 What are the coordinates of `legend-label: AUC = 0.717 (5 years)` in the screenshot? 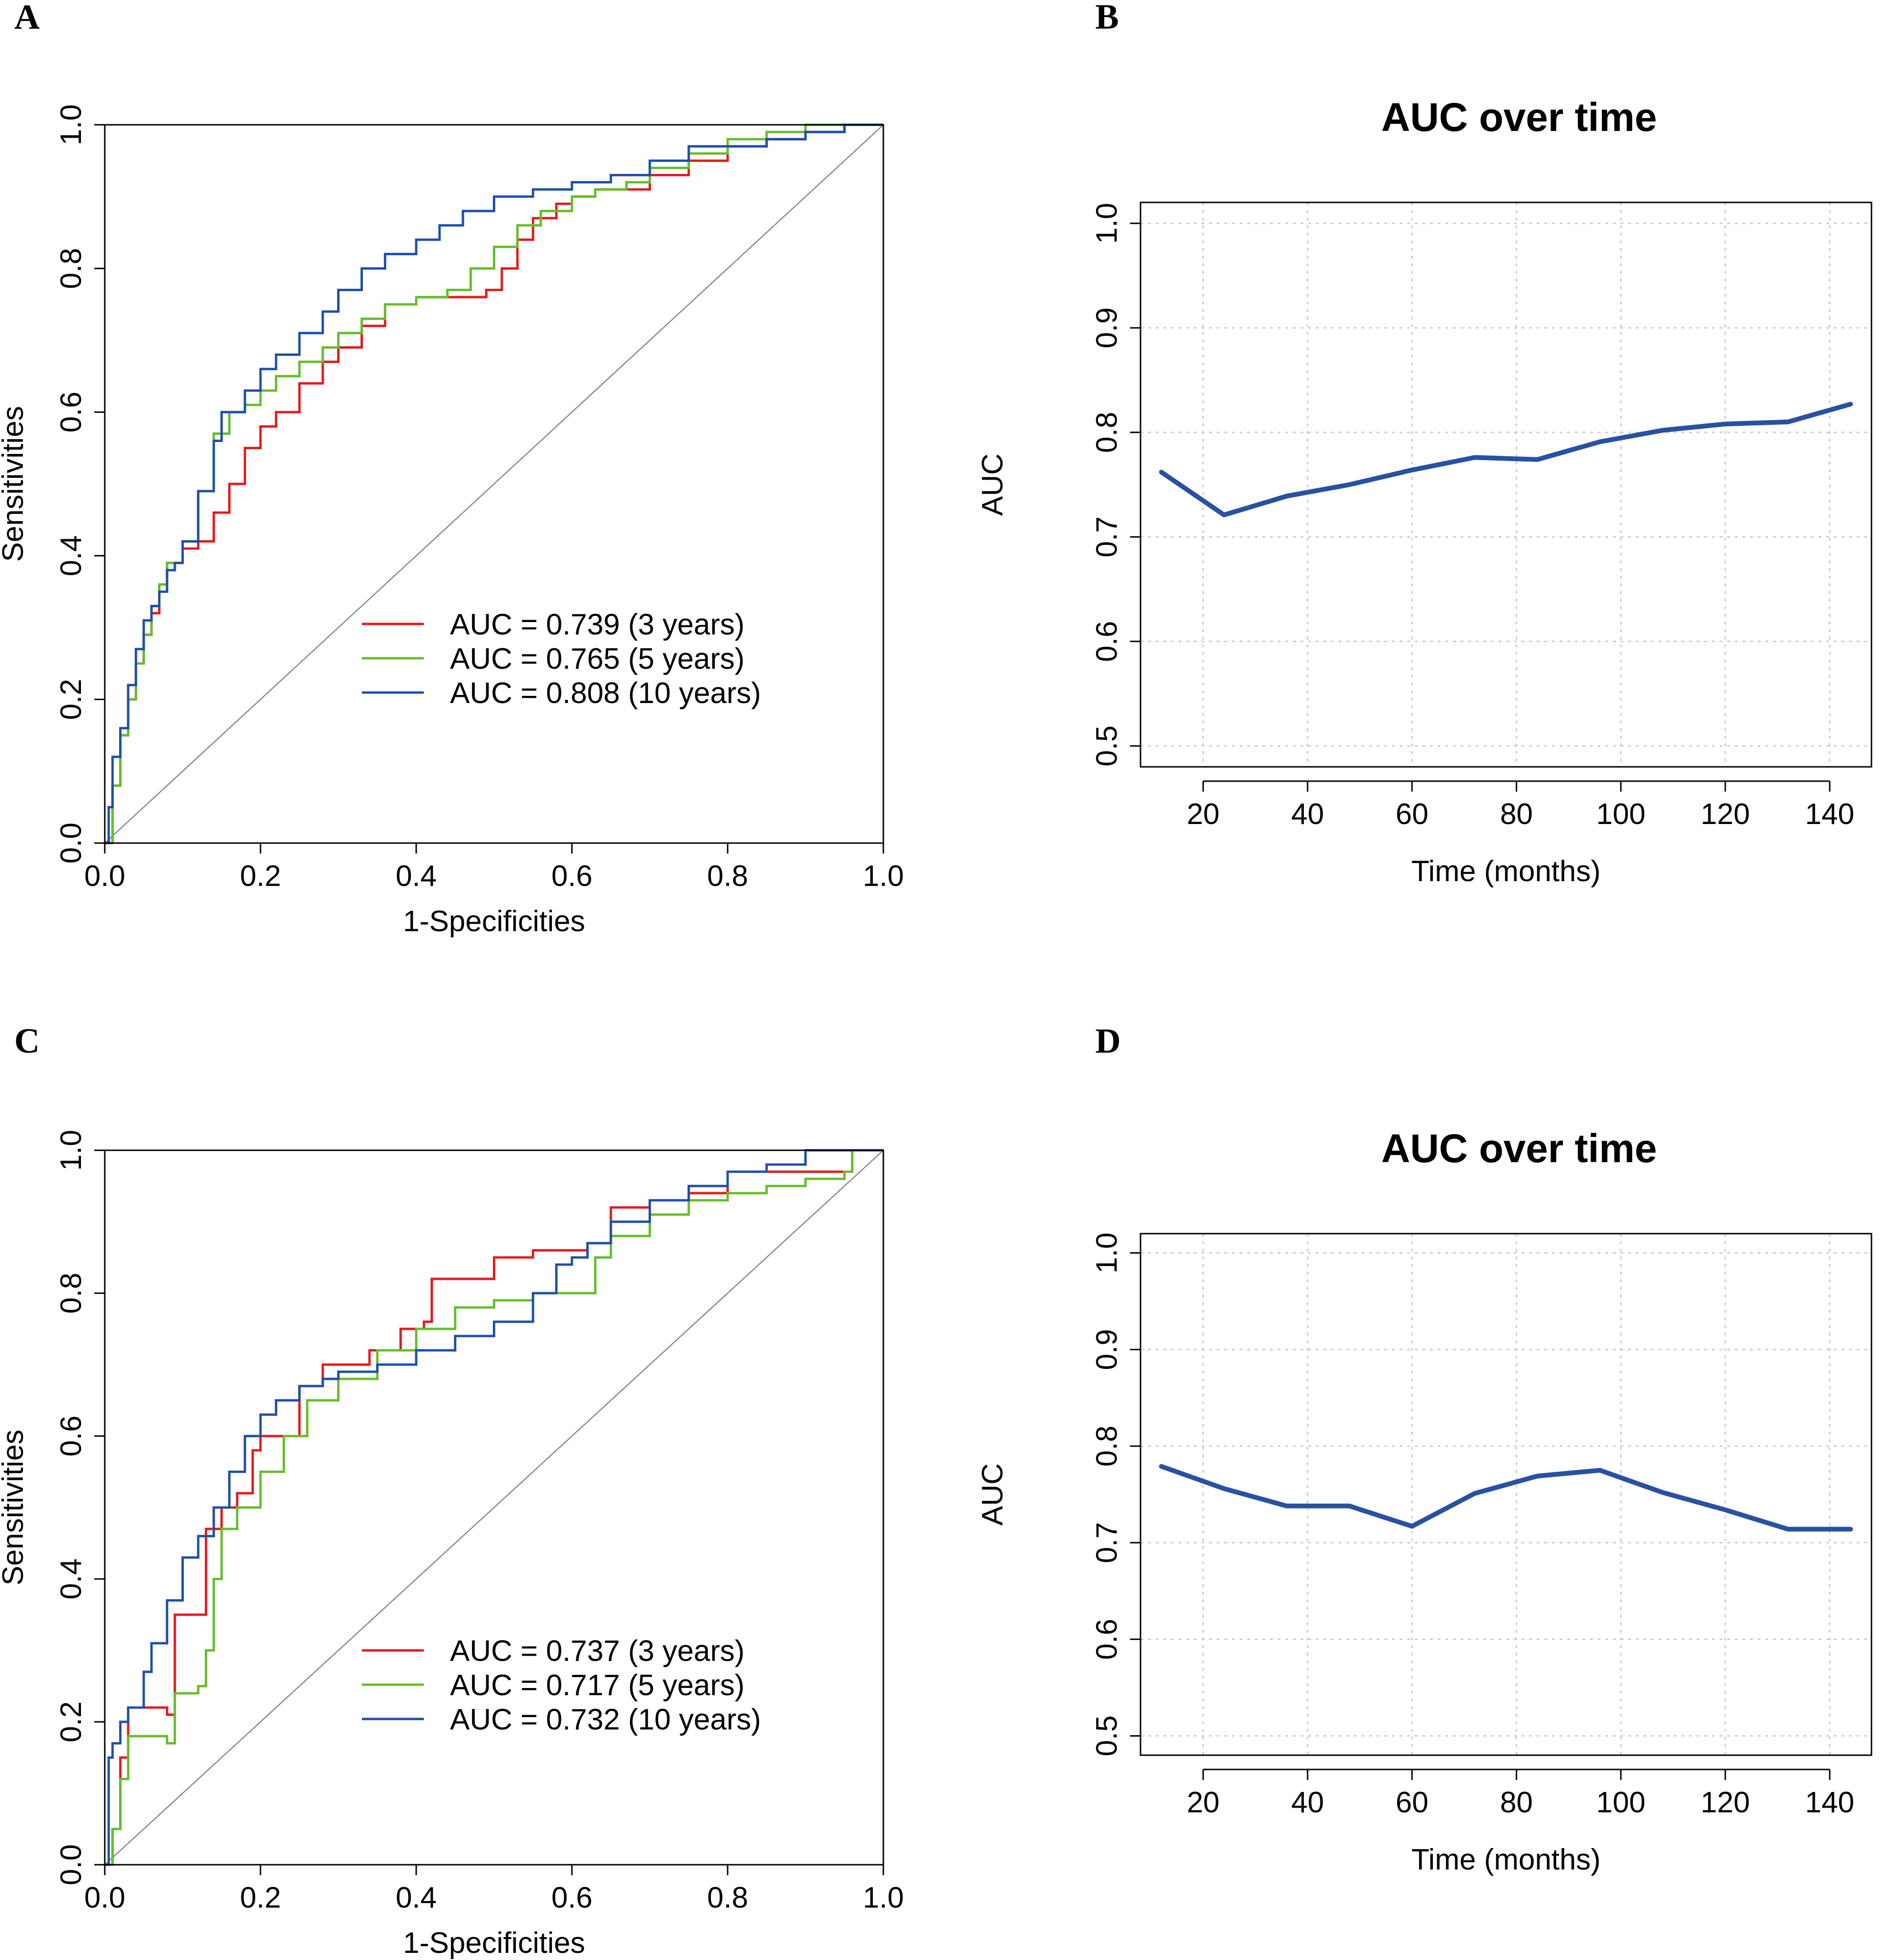 It's located at (597, 1685).